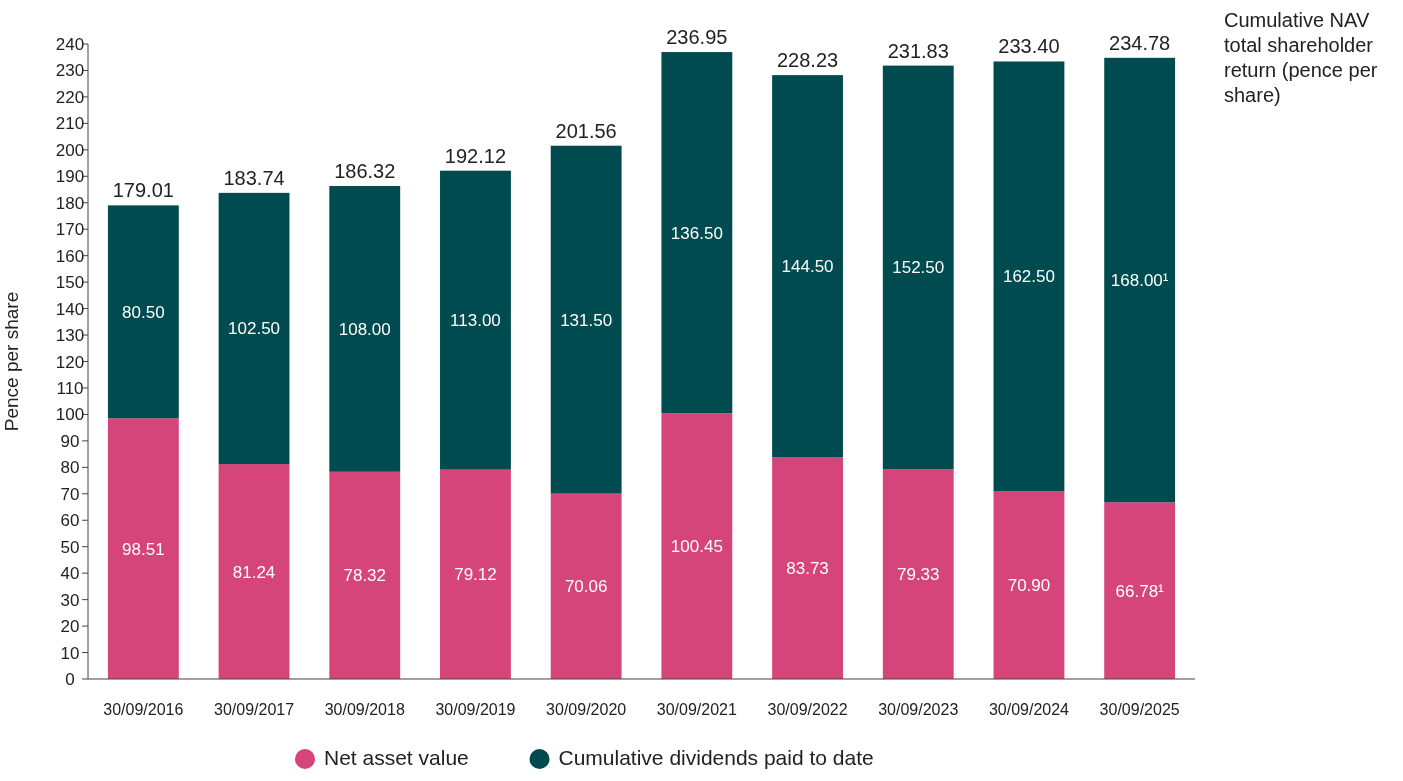 This screenshot has height=781, width=1403. Describe the element at coordinates (1029, 709) in the screenshot. I see `x-tick-label: 30/09/2024` at that location.